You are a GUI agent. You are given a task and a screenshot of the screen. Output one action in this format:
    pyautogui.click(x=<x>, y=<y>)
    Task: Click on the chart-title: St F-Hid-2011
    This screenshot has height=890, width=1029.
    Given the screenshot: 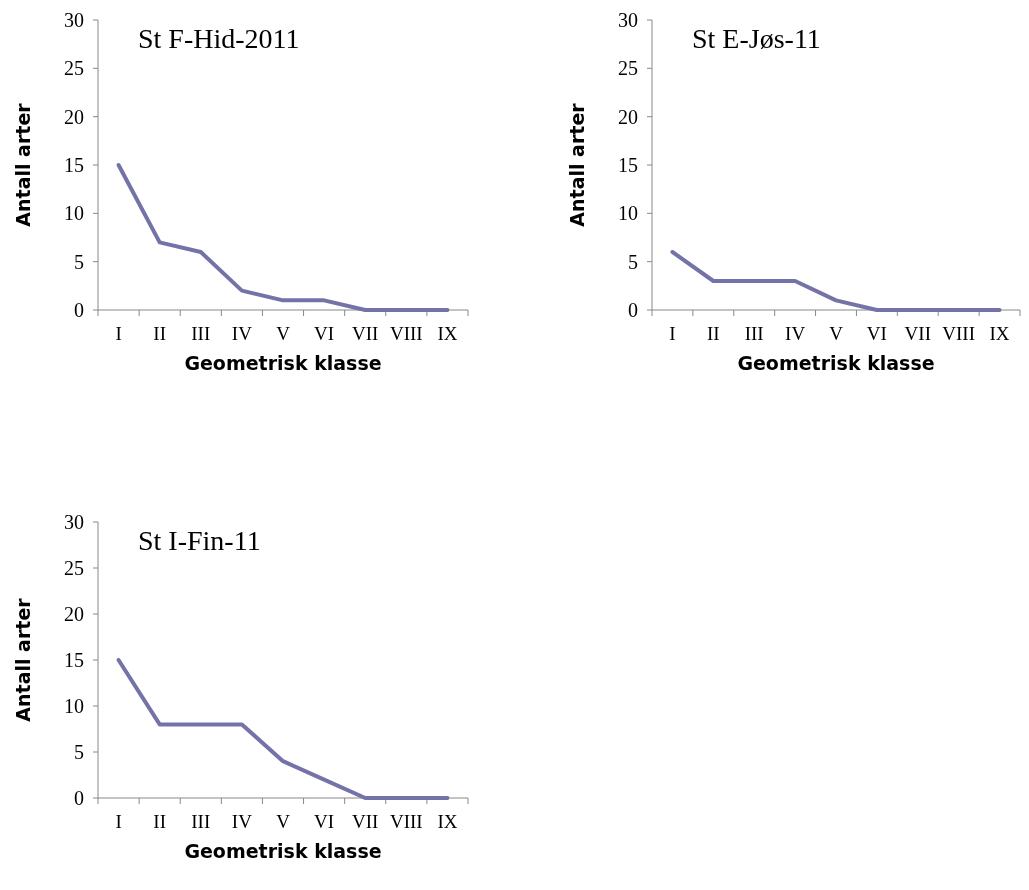 What is the action you would take?
    pyautogui.click(x=219, y=38)
    